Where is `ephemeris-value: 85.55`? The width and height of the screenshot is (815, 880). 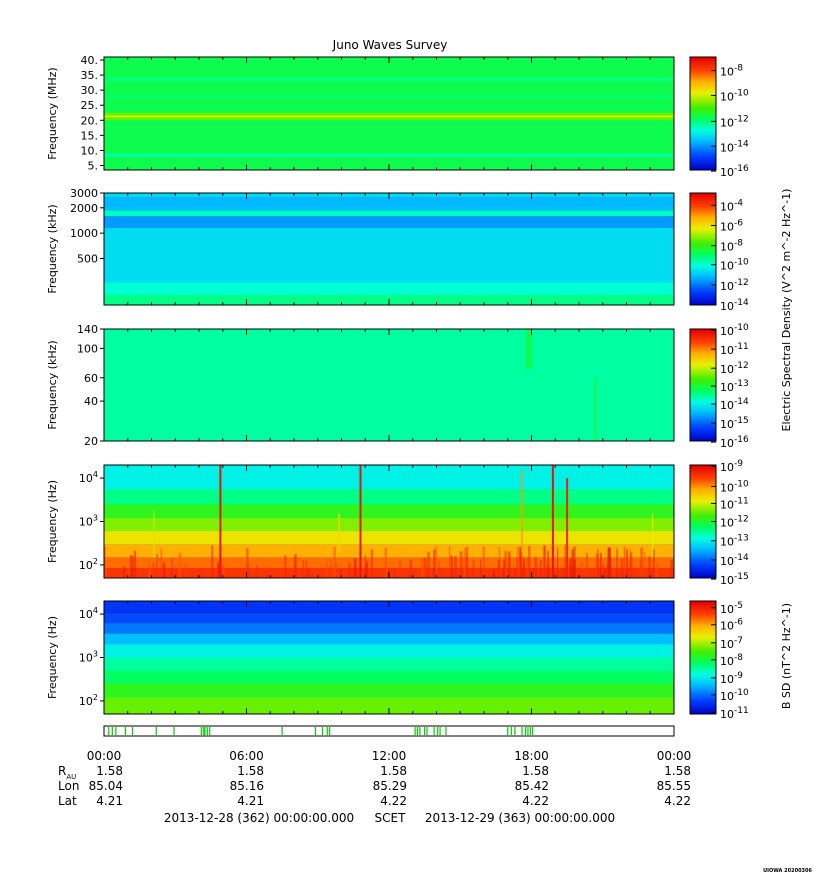 ephemeris-value: 85.55 is located at coordinates (674, 786).